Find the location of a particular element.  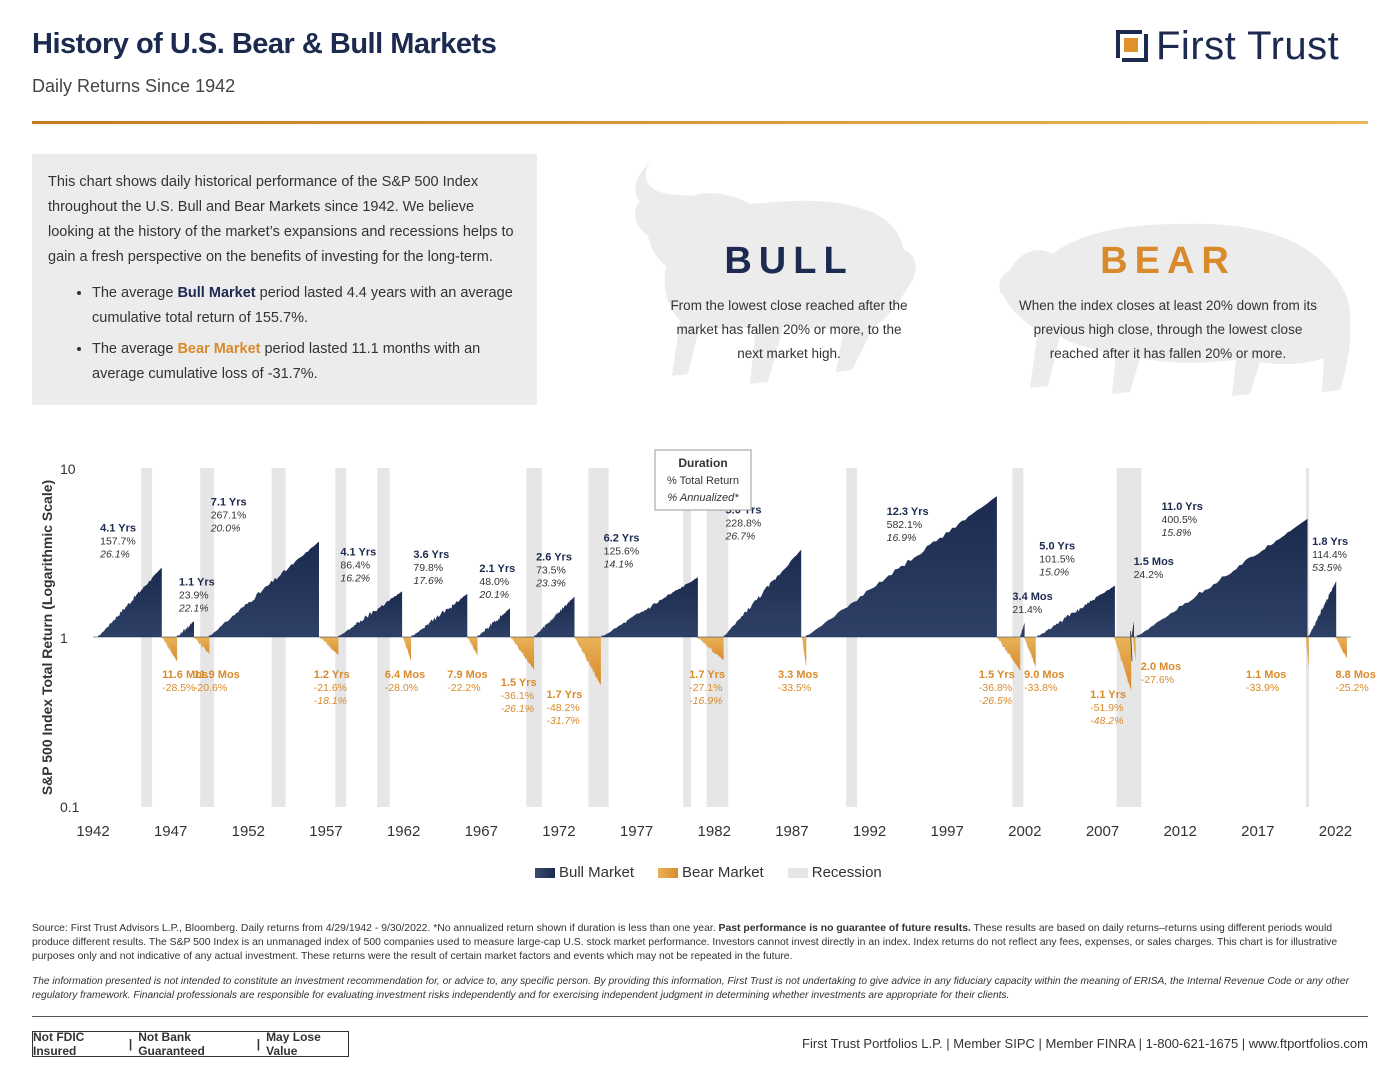

x-tick-label: 2007 is located at coordinates (1102, 831).